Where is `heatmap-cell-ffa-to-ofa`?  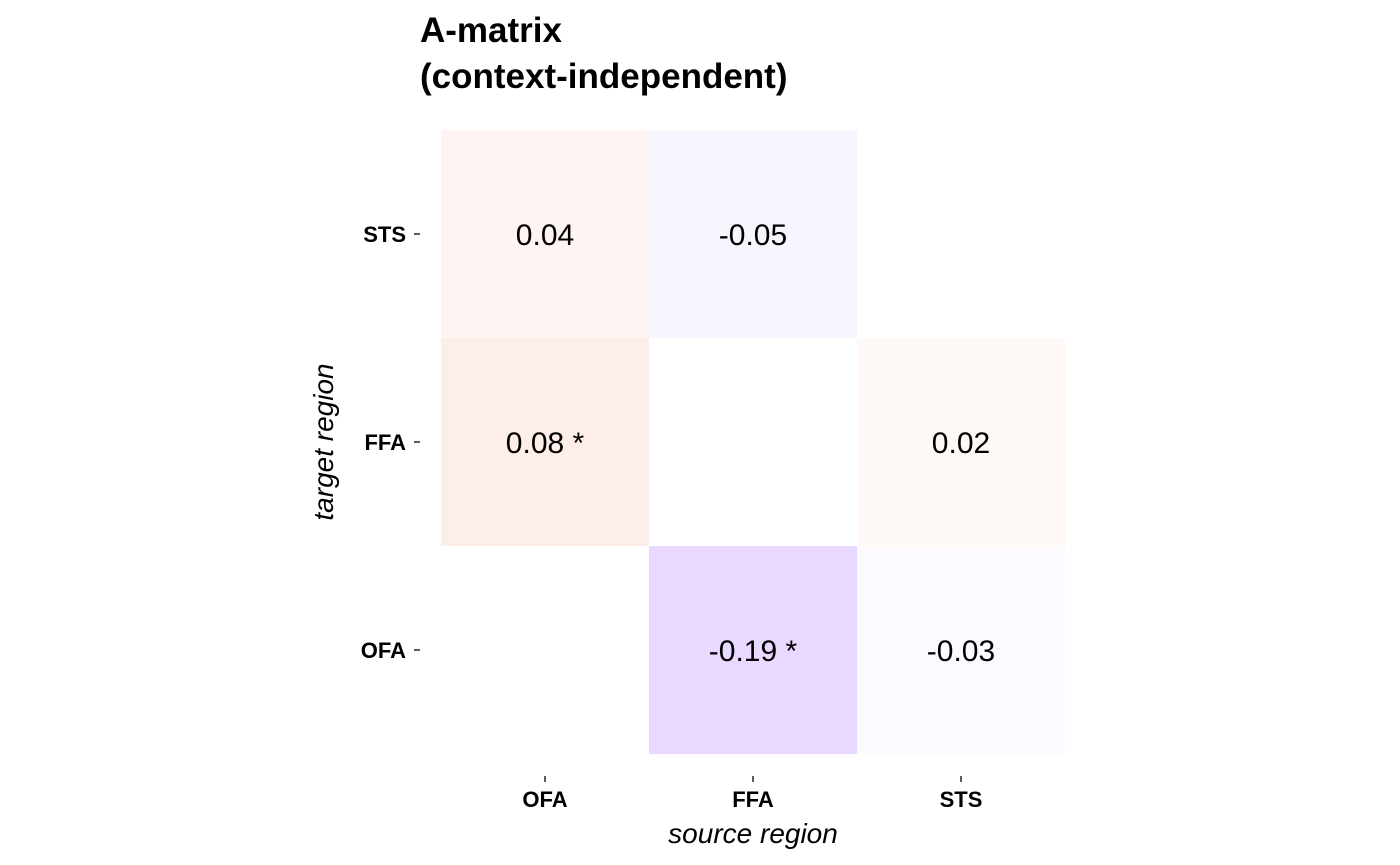
heatmap-cell-ffa-to-ofa is located at coordinates (753, 650).